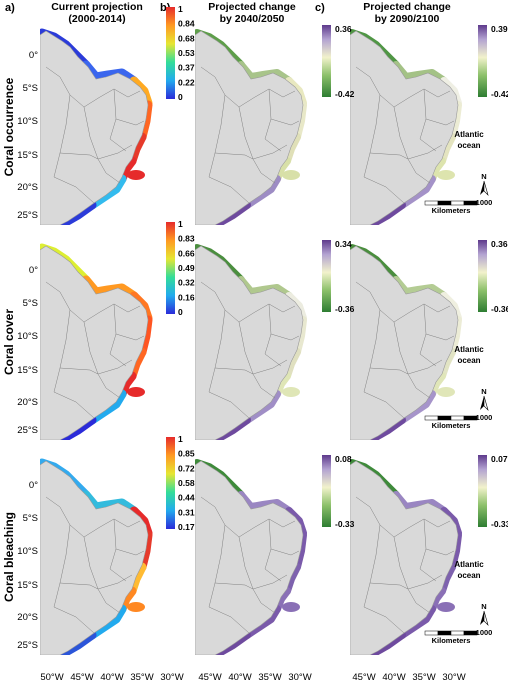  I want to click on colorbar-tick: 0.32, so click(186, 283).